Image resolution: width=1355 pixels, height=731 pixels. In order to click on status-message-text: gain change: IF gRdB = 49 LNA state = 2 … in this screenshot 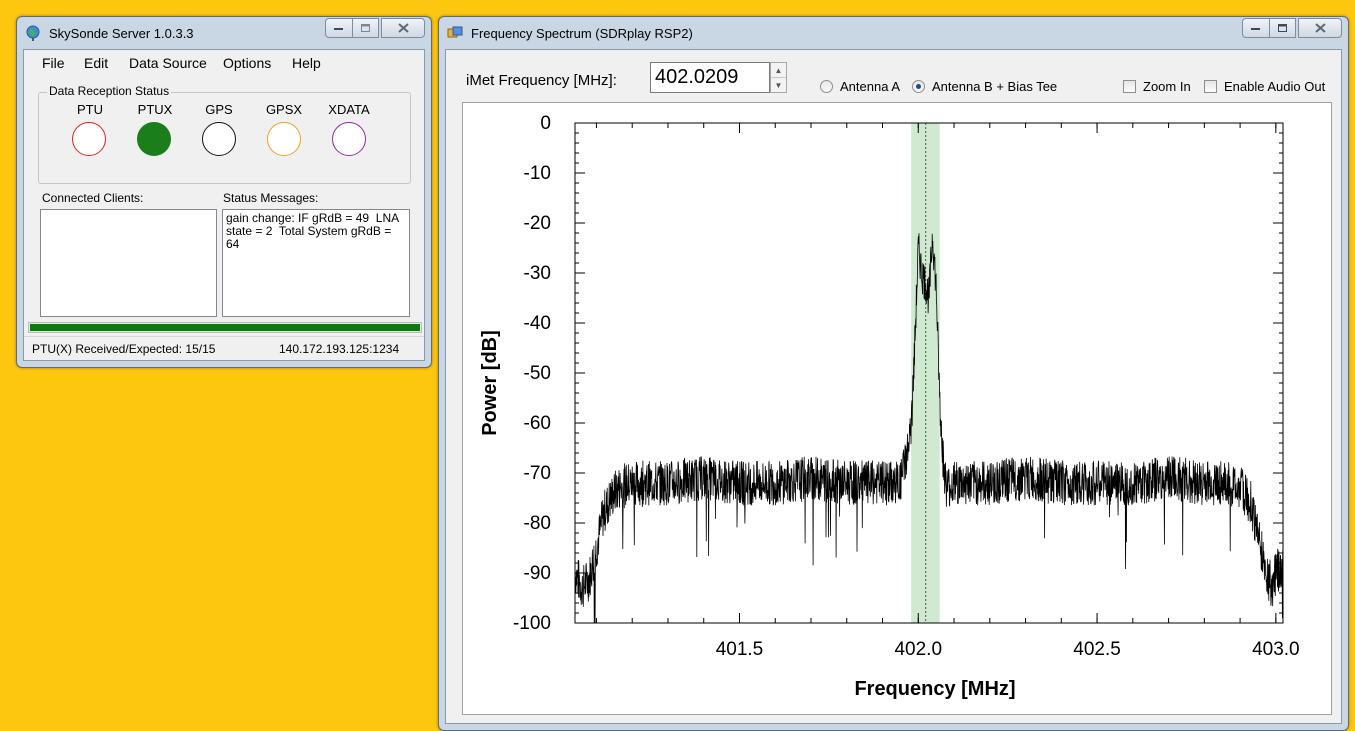, I will do `click(313, 231)`.